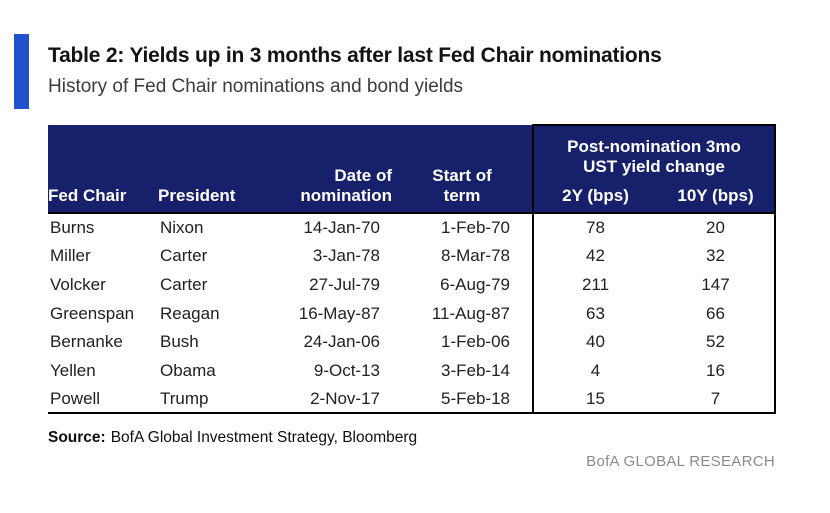 This screenshot has width=830, height=513. I want to click on group-header-line1: Post-nomination 3mo, so click(654, 146).